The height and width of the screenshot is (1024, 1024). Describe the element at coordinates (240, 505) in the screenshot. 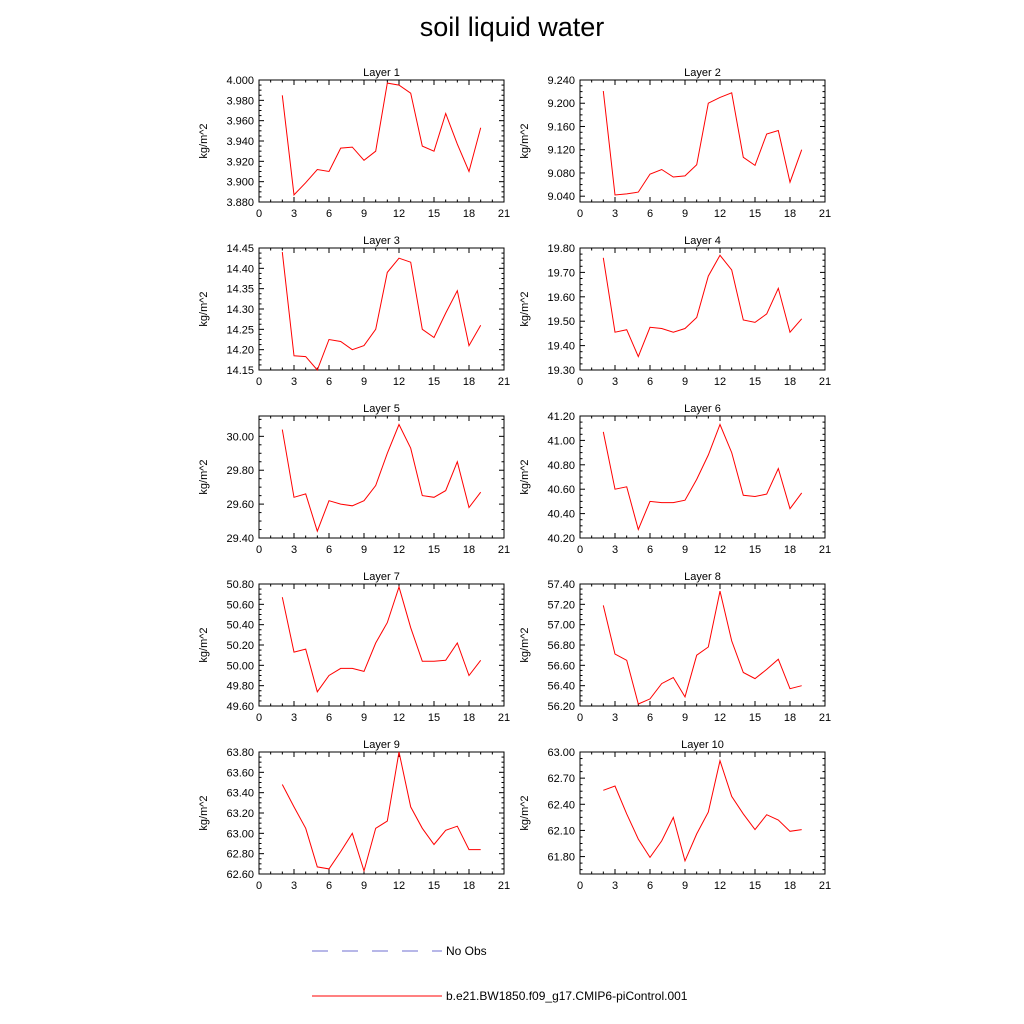

I see `y-tick-label: 29.60` at that location.